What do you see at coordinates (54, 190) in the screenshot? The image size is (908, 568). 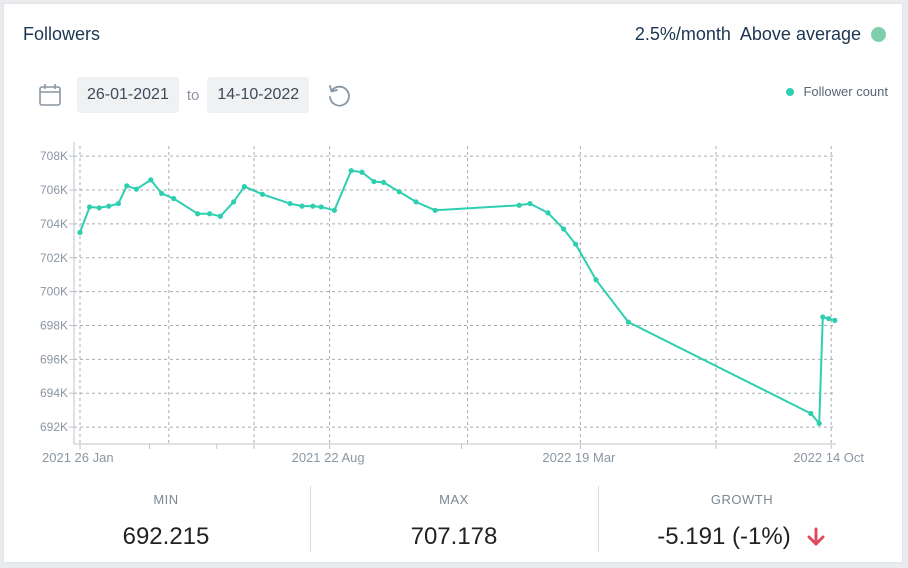 I see `y-tick-label: 706K` at bounding box center [54, 190].